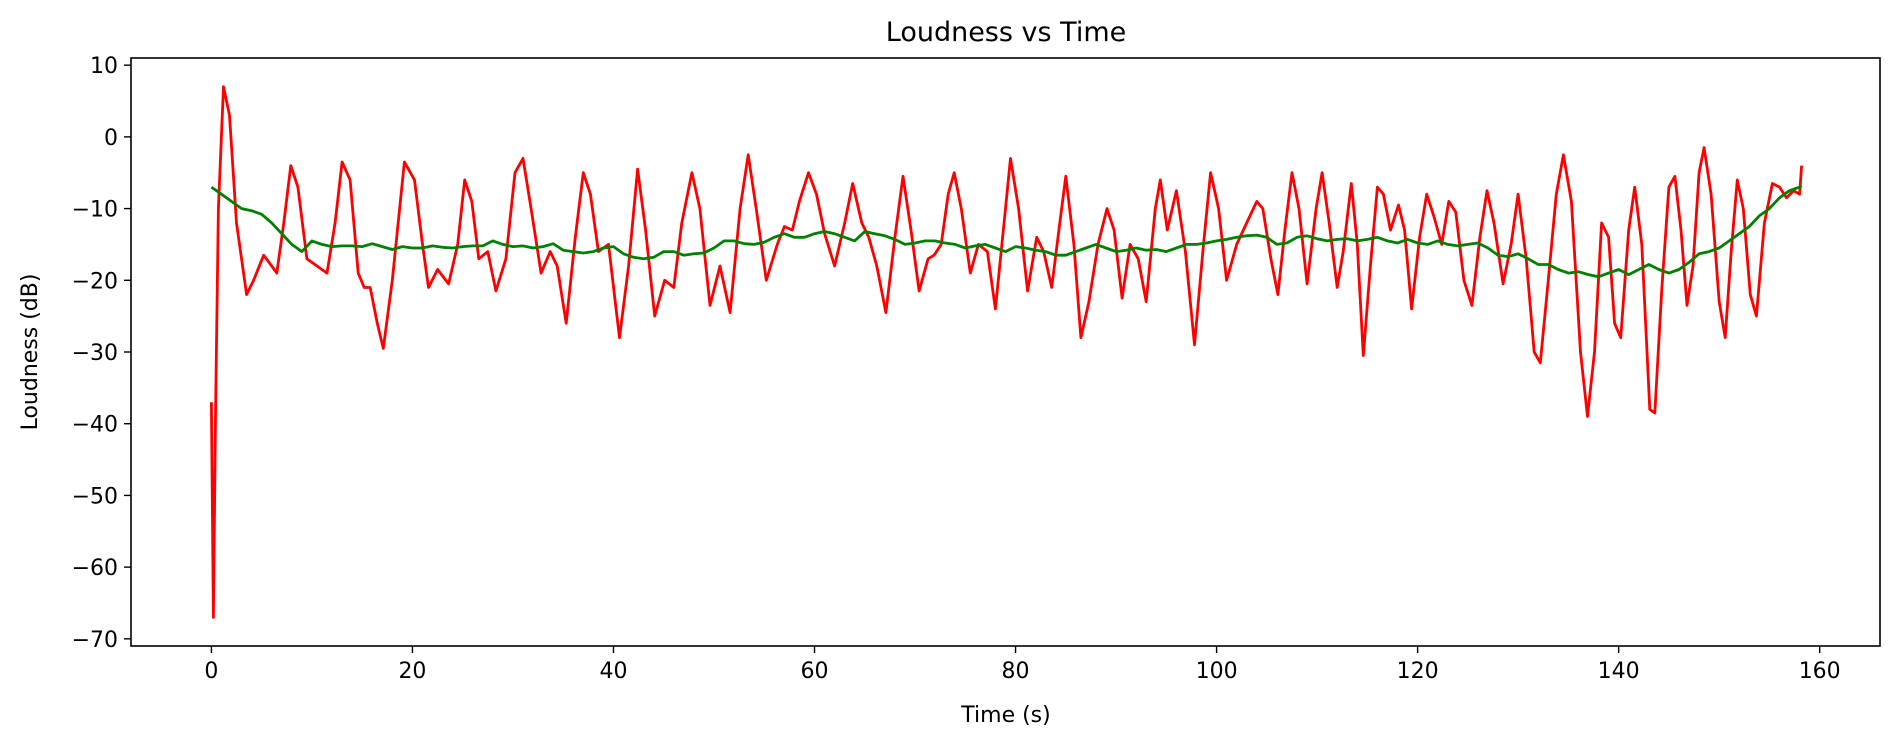  Describe the element at coordinates (1619, 671) in the screenshot. I see `x-tick-label: 140` at that location.